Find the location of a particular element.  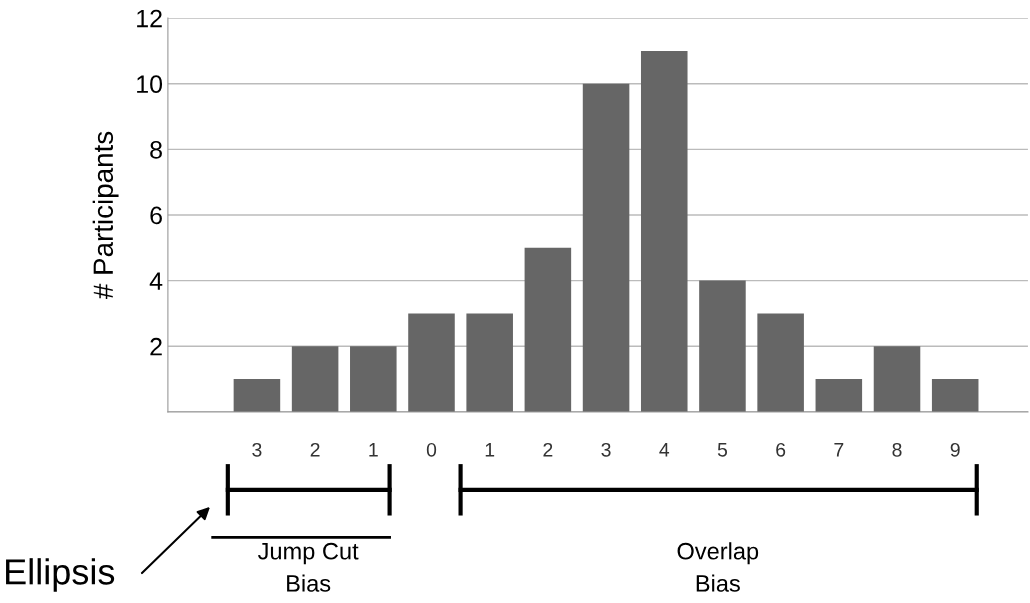

x-tick-label: 4 is located at coordinates (664, 450).